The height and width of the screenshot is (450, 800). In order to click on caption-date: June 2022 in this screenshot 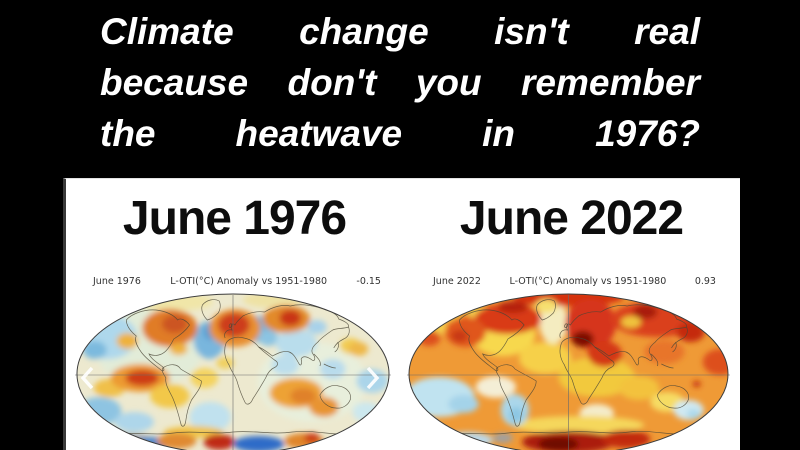, I will do `click(457, 281)`.